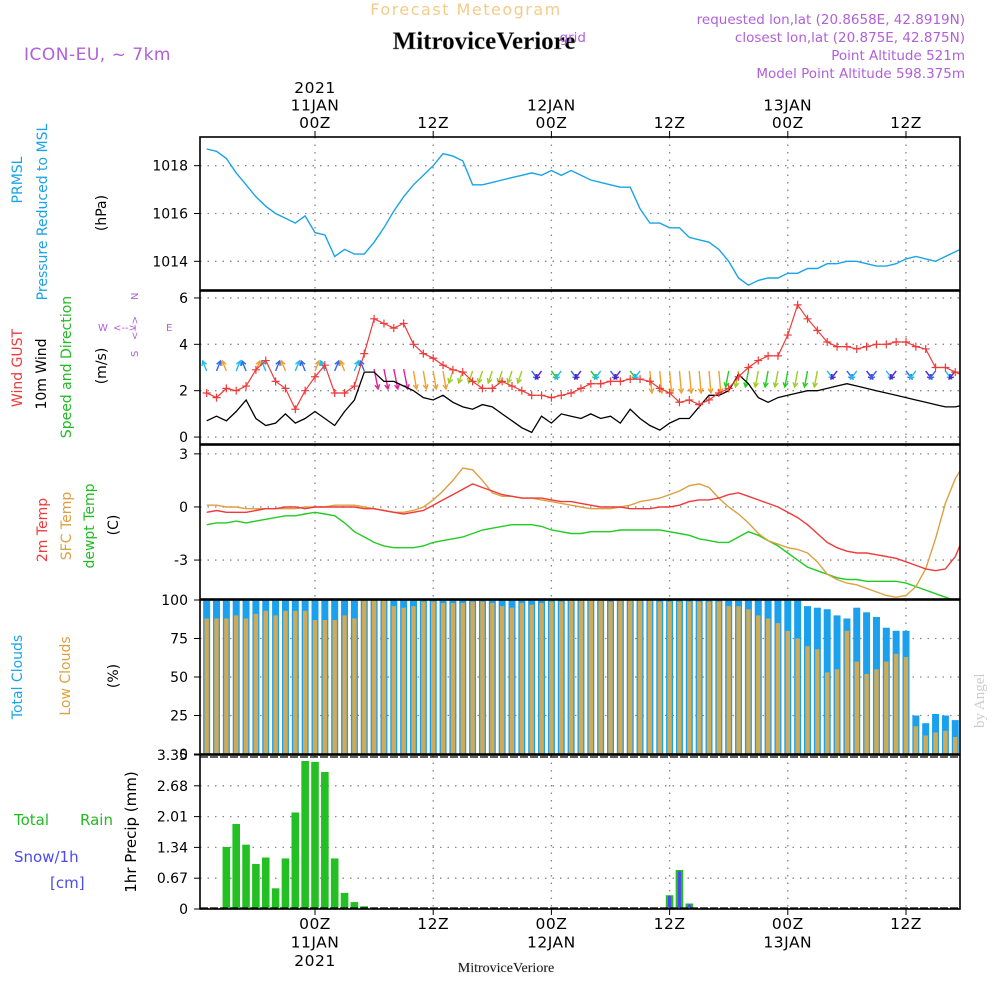 Image resolution: width=1000 pixels, height=1000 pixels. I want to click on y-tick-label: 25, so click(179, 717).